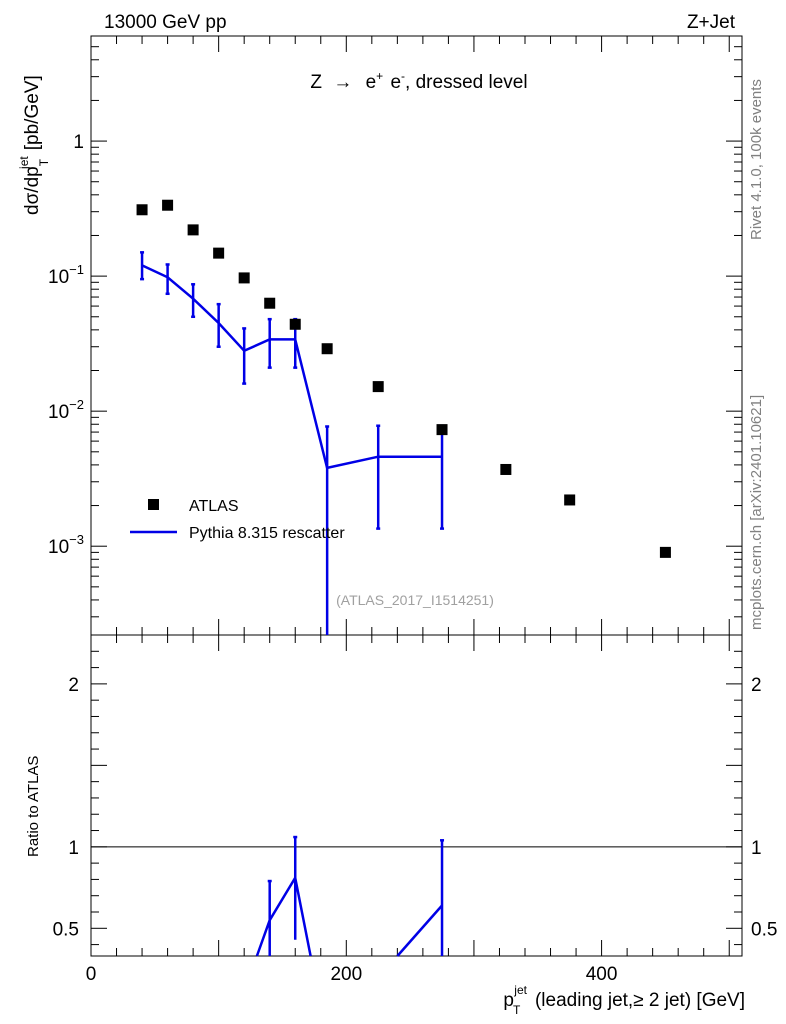  What do you see at coordinates (291, 367) in the screenshot?
I see `pythia-line` at bounding box center [291, 367].